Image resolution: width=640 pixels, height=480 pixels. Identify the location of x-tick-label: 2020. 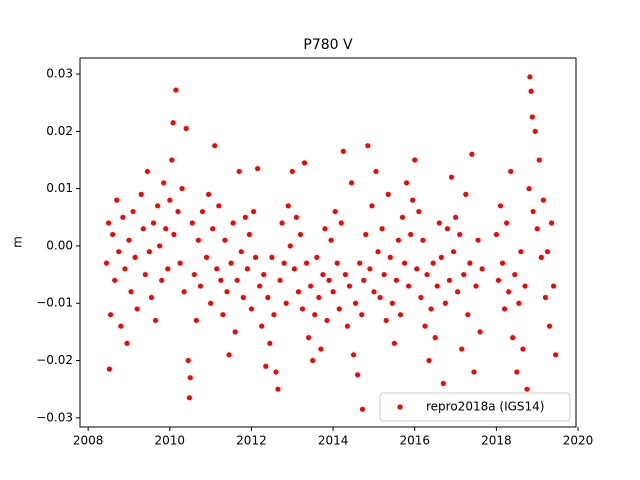
(578, 441).